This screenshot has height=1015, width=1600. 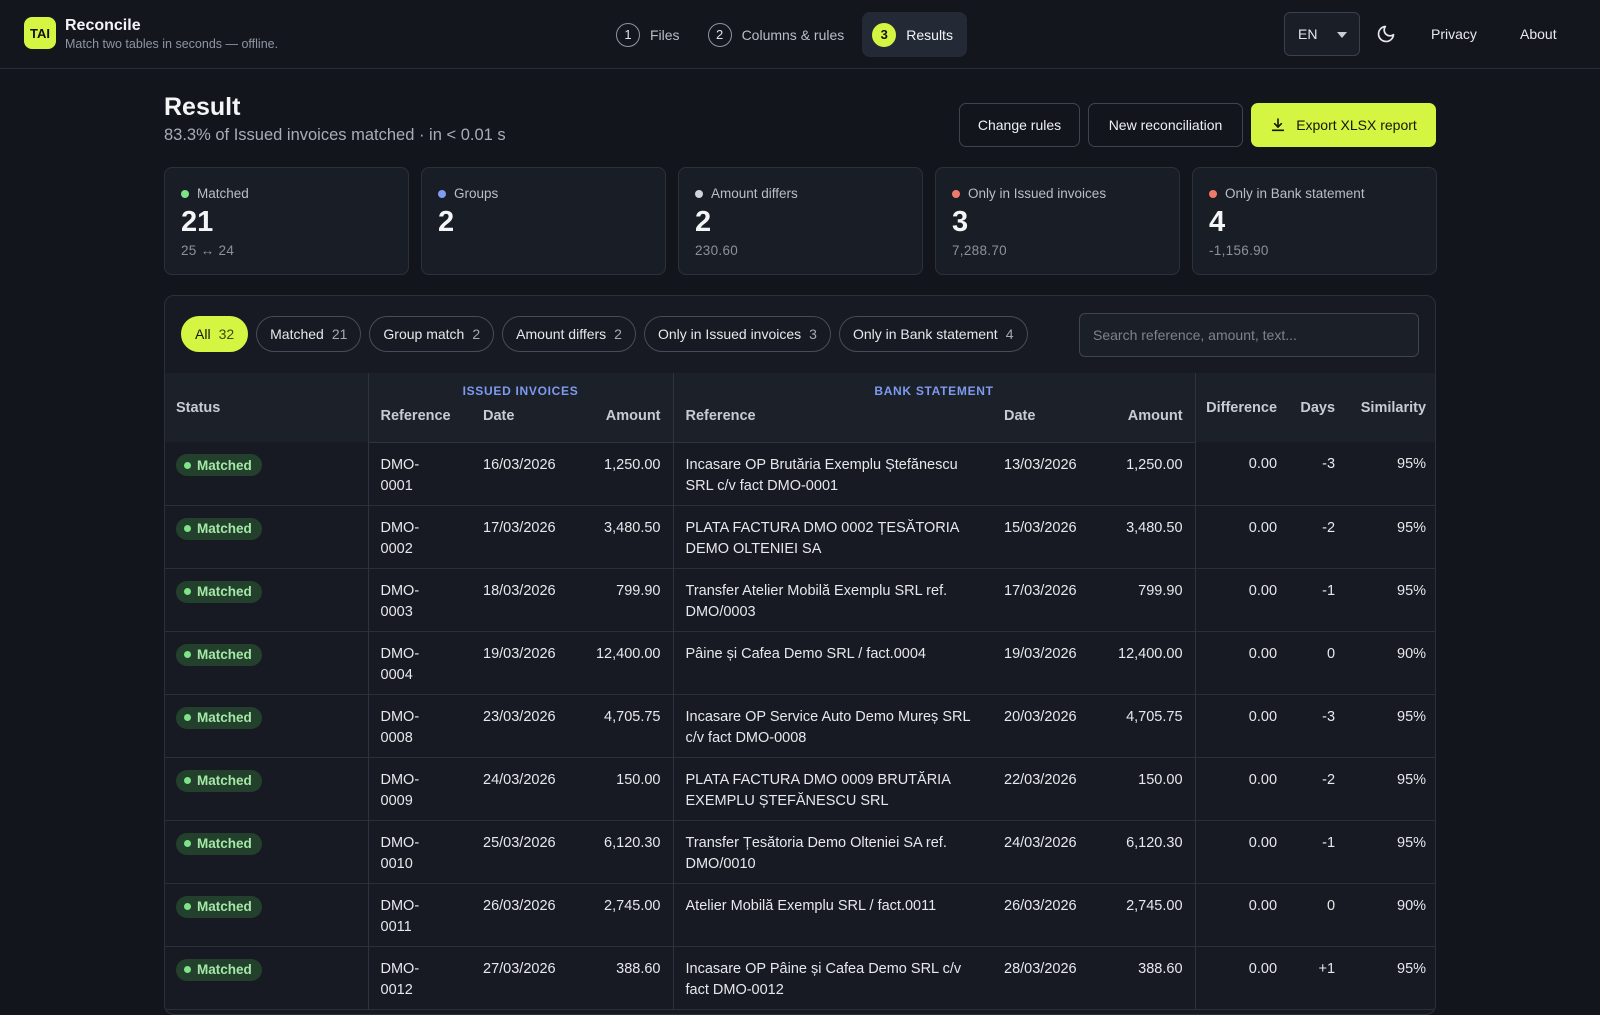 I want to click on language-select: EN, so click(x=1322, y=34).